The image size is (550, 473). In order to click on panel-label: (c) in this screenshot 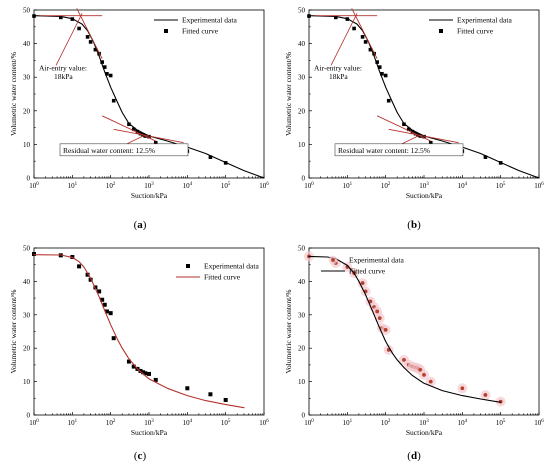, I will do `click(140, 456)`.